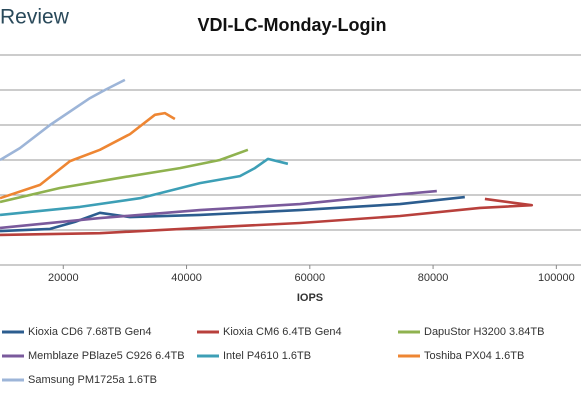 The height and width of the screenshot is (401, 585). Describe the element at coordinates (282, 332) in the screenshot. I see `legend-label: Kioxia CM6 6.4TB Gen4` at that location.